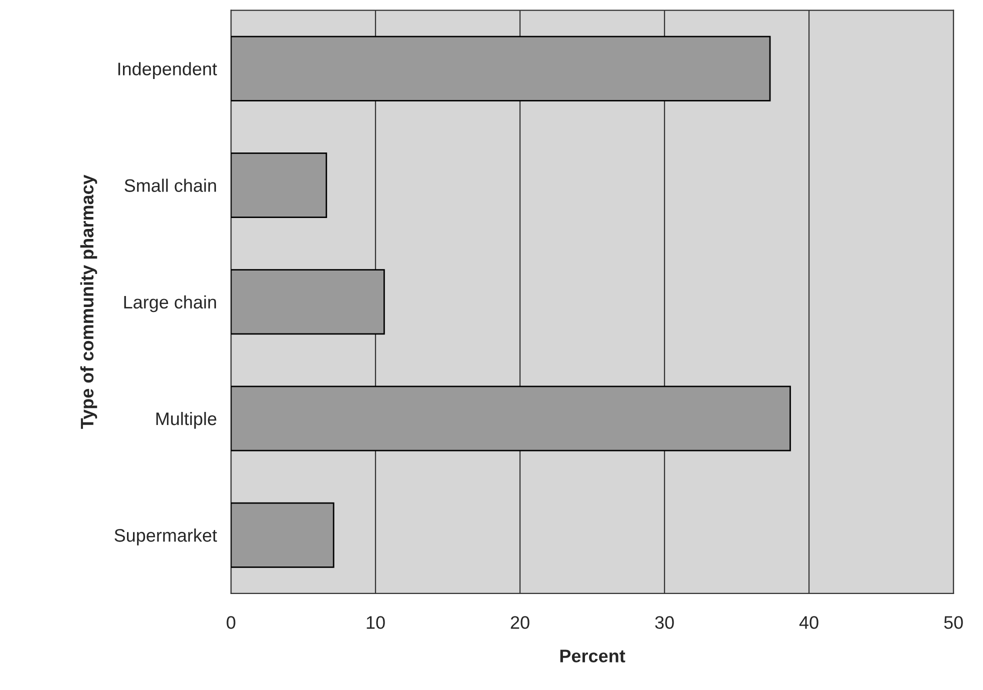 This screenshot has width=983, height=690. Describe the element at coordinates (593, 656) in the screenshot. I see `x-axis-title: Percent` at that location.